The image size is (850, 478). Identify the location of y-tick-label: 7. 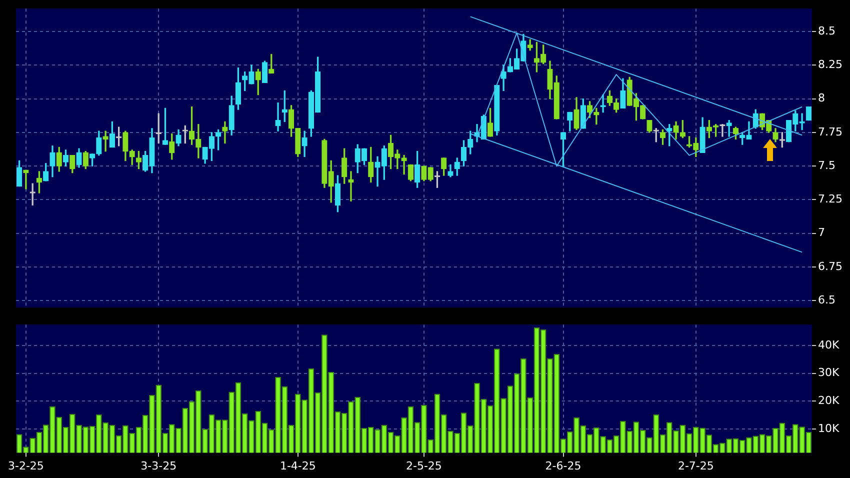
(821, 233).